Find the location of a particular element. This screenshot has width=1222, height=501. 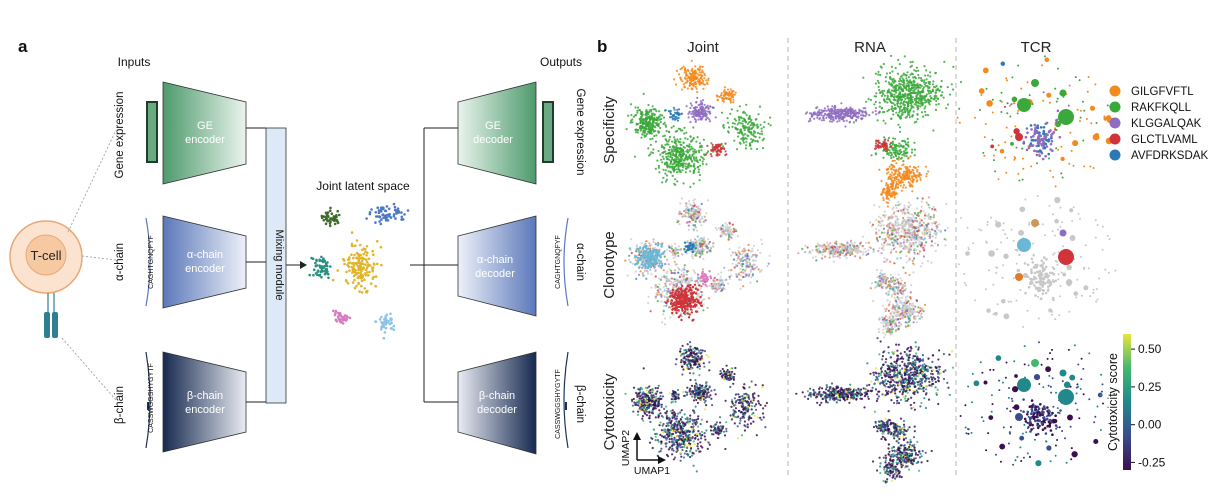

panel-b-label: b is located at coordinates (602, 46).